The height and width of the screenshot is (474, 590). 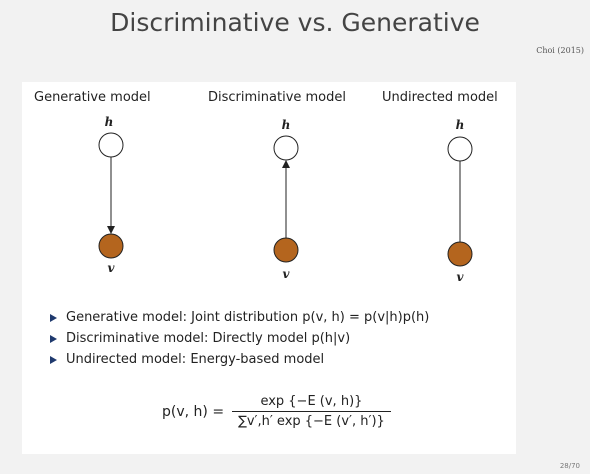 What do you see at coordinates (461, 277) in the screenshot?
I see `undirected-v-label: v` at bounding box center [461, 277].